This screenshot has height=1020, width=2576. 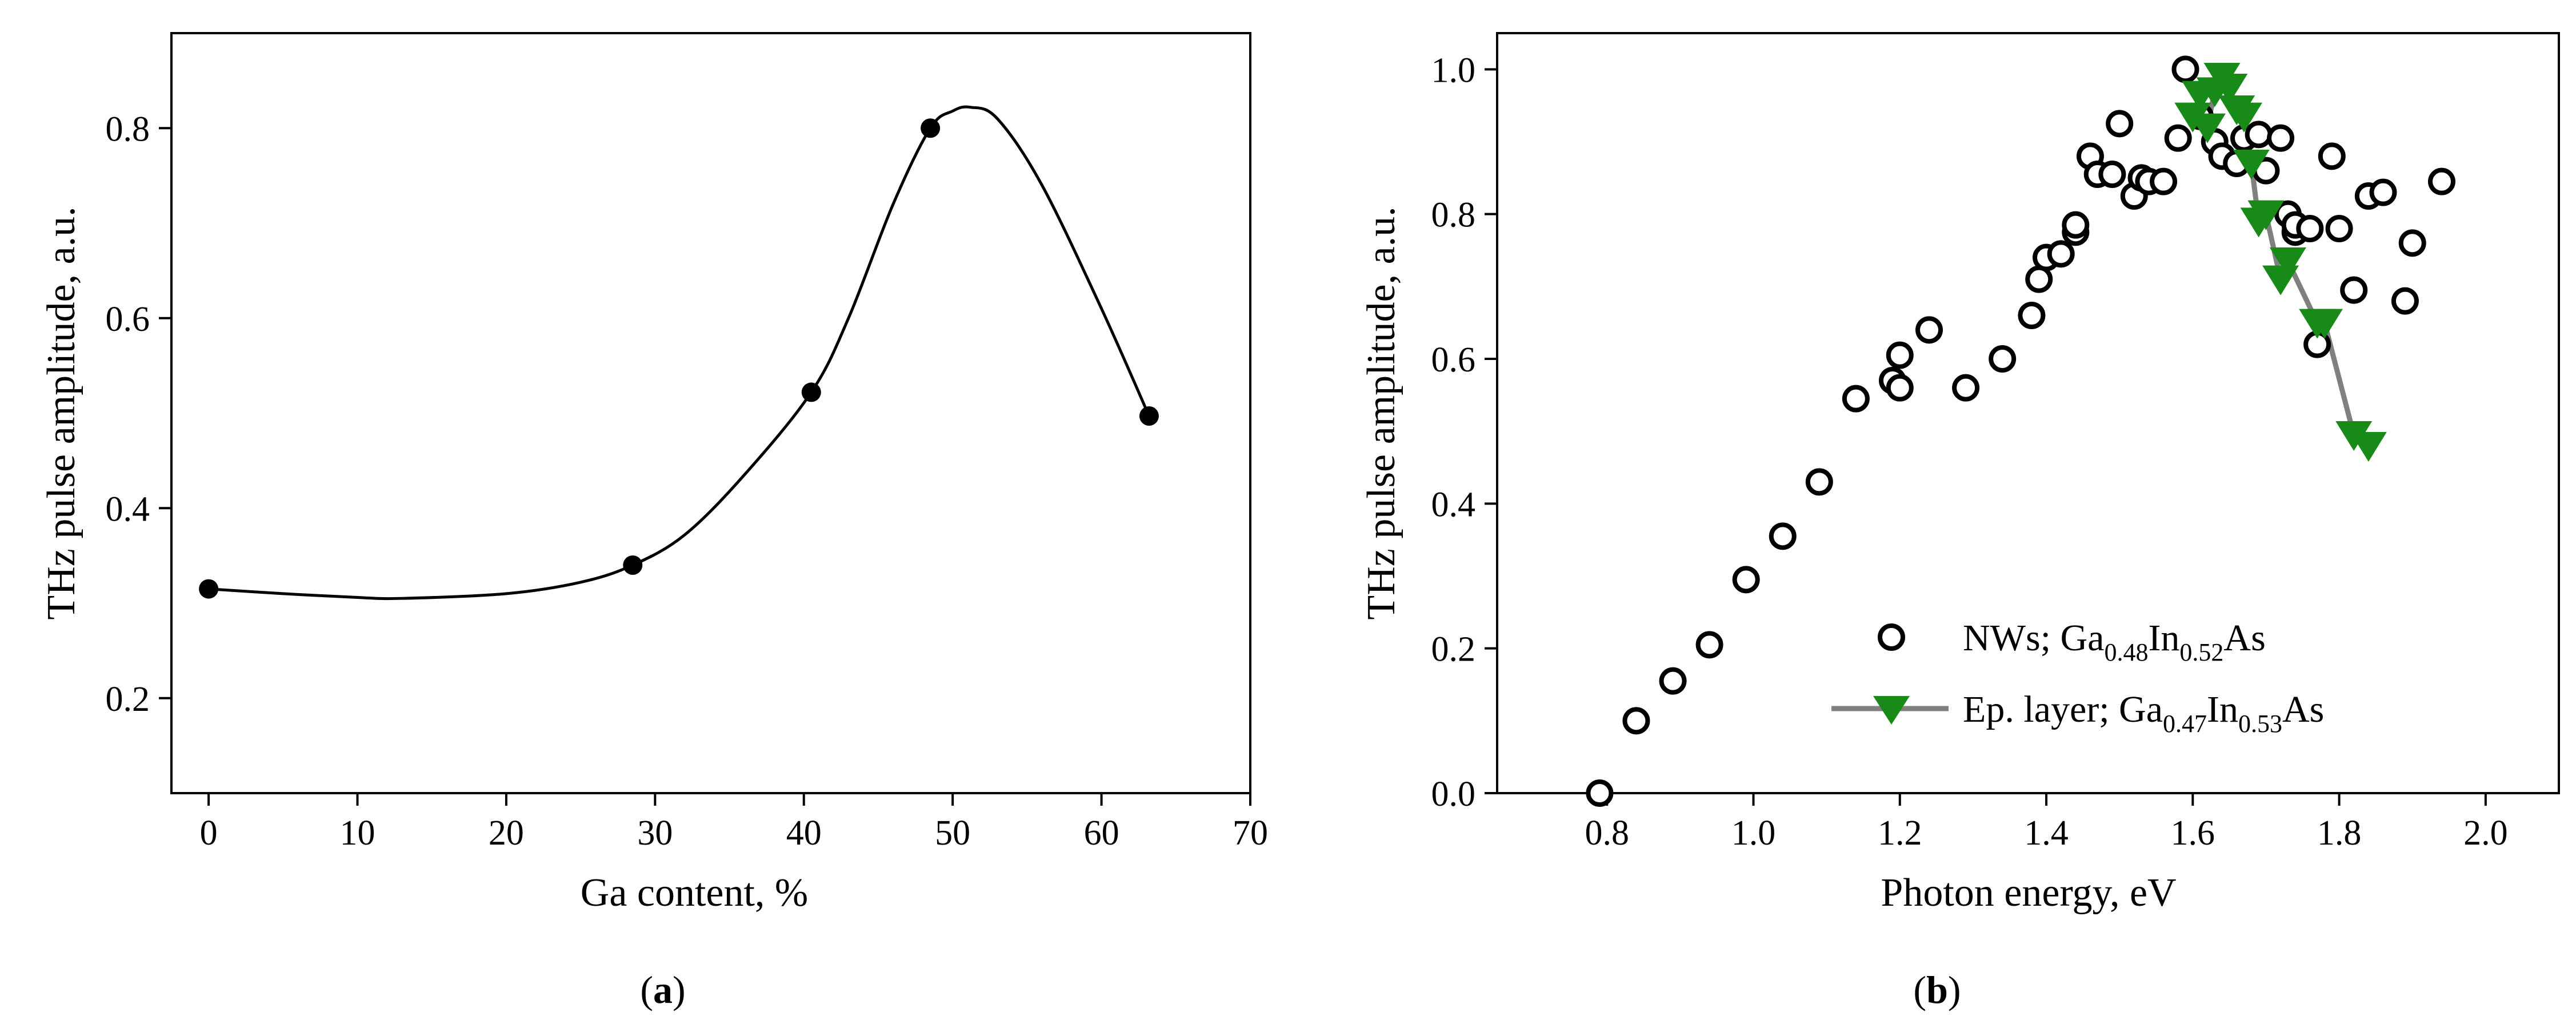 What do you see at coordinates (1250, 833) in the screenshot?
I see `a-x-tick-label: 70` at bounding box center [1250, 833].